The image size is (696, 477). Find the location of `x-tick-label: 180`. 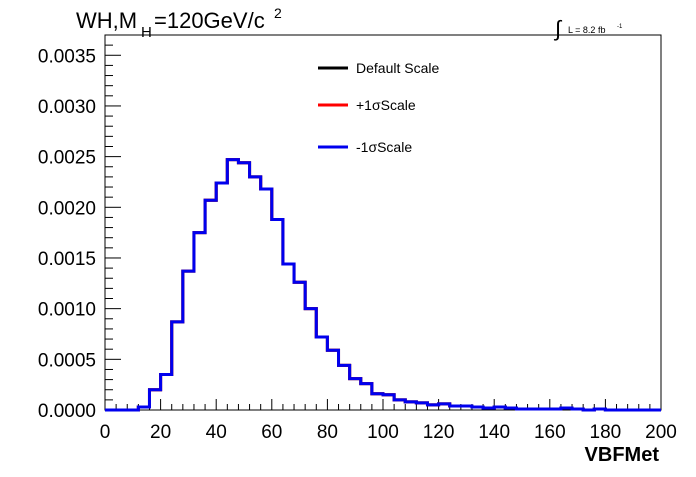

x-tick-label: 180 is located at coordinates (606, 432).